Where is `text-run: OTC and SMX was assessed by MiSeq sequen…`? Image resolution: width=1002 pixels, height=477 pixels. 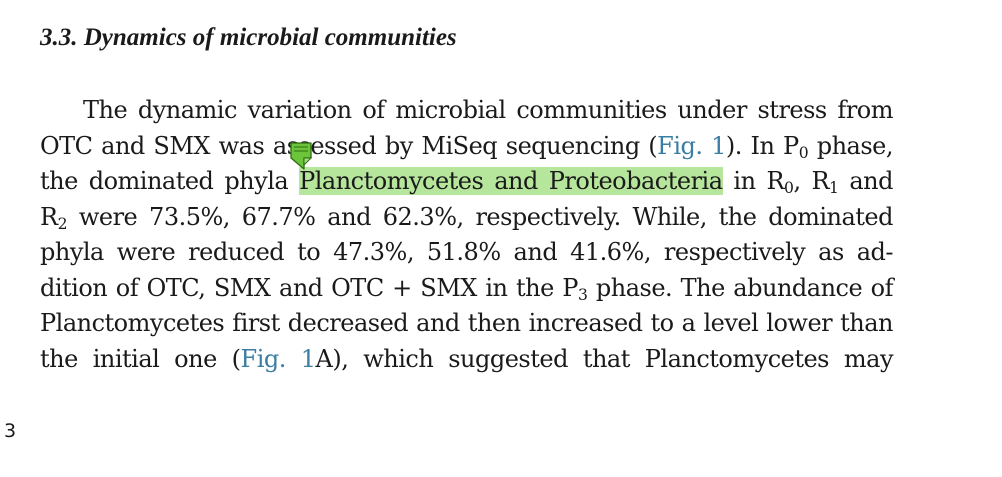
text-run: OTC and SMX was assessed by MiSeq sequen… is located at coordinates (349, 145).